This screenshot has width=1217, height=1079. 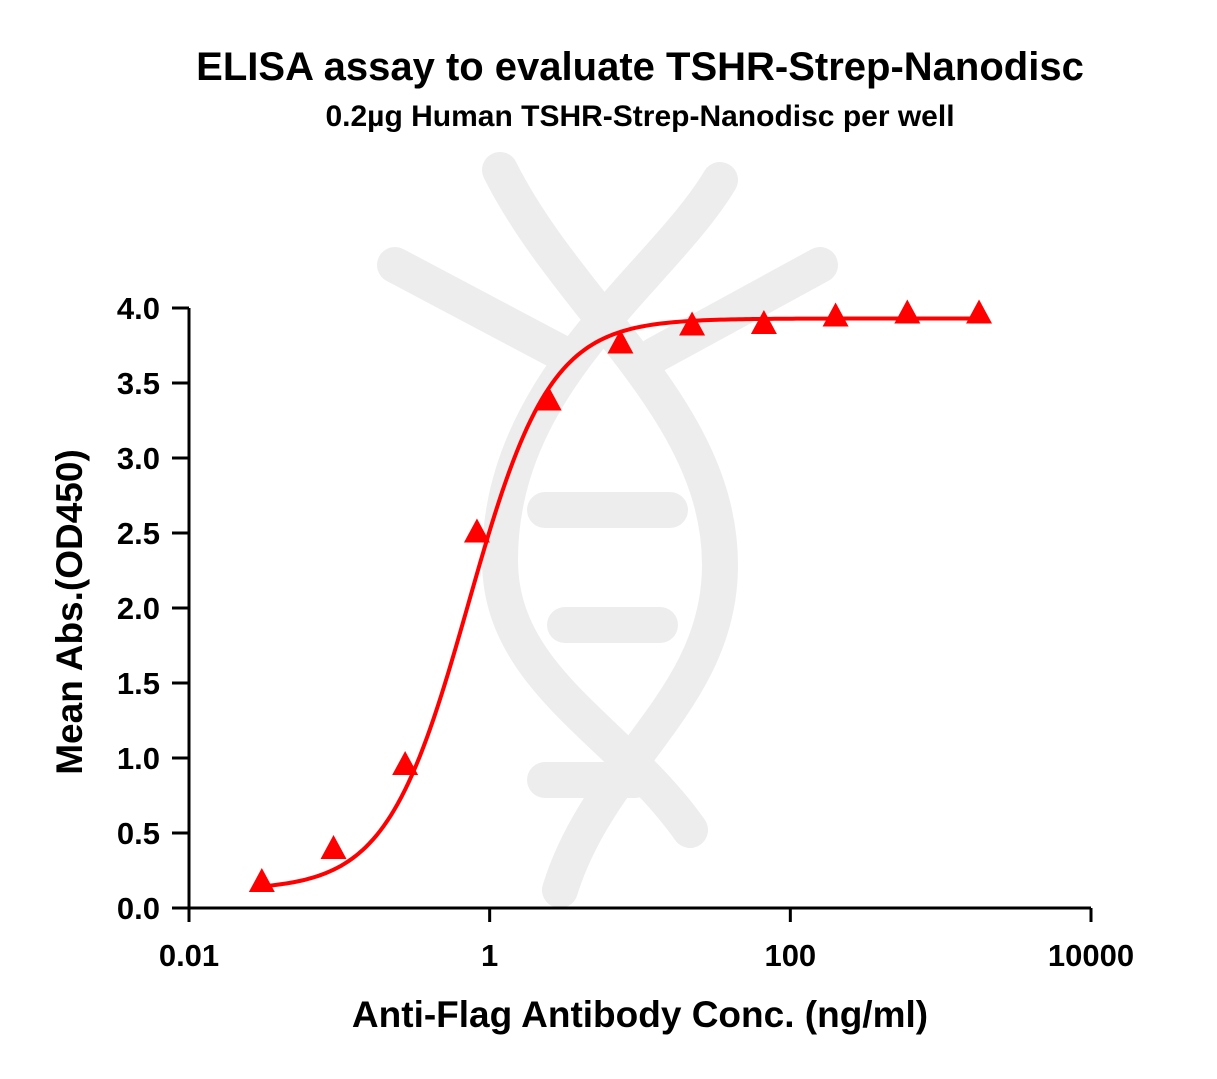 I want to click on y-tick-label: 0.5, so click(x=138, y=833).